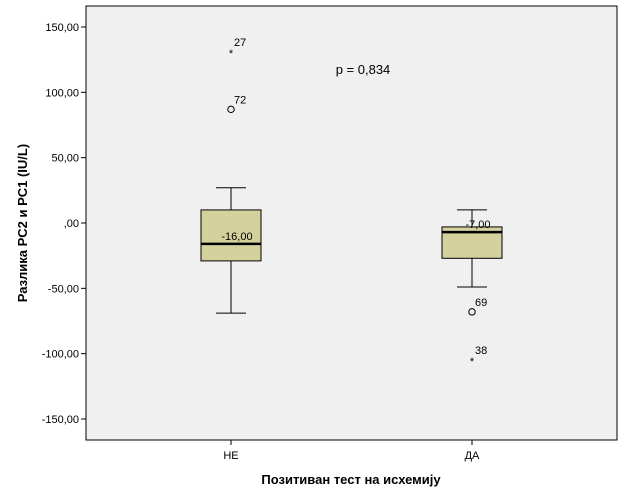 This screenshot has height=501, width=626. I want to click on median-label: -7,00, so click(477, 225).